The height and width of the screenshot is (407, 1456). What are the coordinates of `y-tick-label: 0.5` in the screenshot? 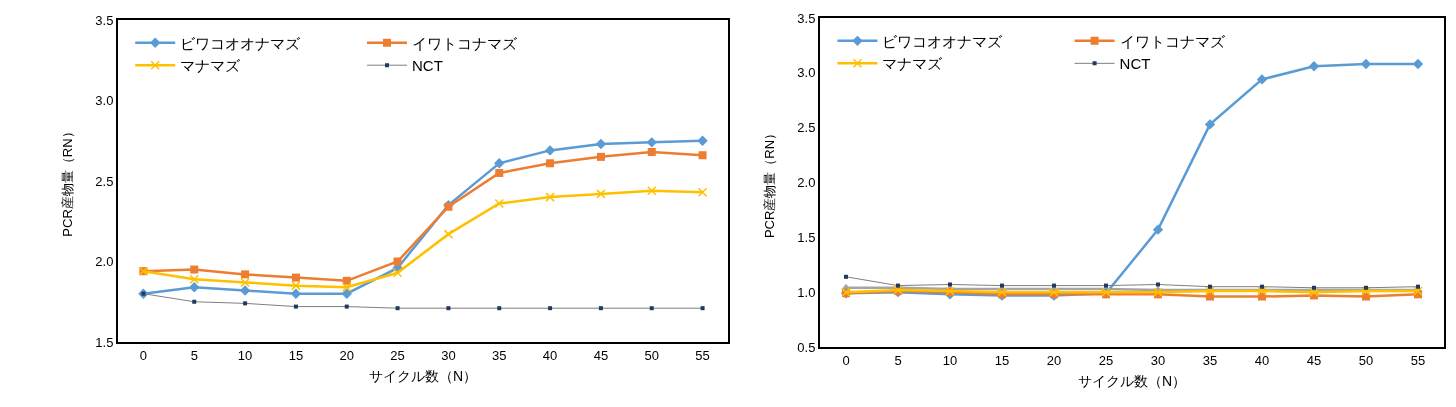 It's located at (806, 347).